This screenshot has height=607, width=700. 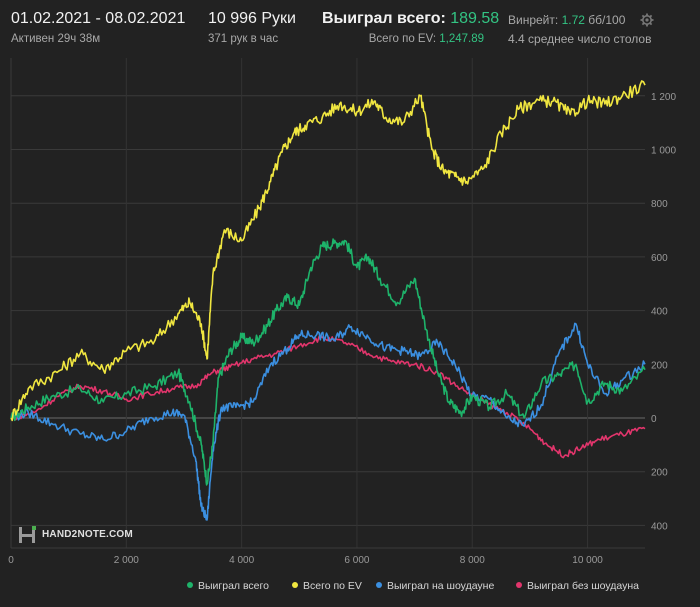 What do you see at coordinates (587, 560) in the screenshot?
I see `x-tick-label: 10 000` at bounding box center [587, 560].